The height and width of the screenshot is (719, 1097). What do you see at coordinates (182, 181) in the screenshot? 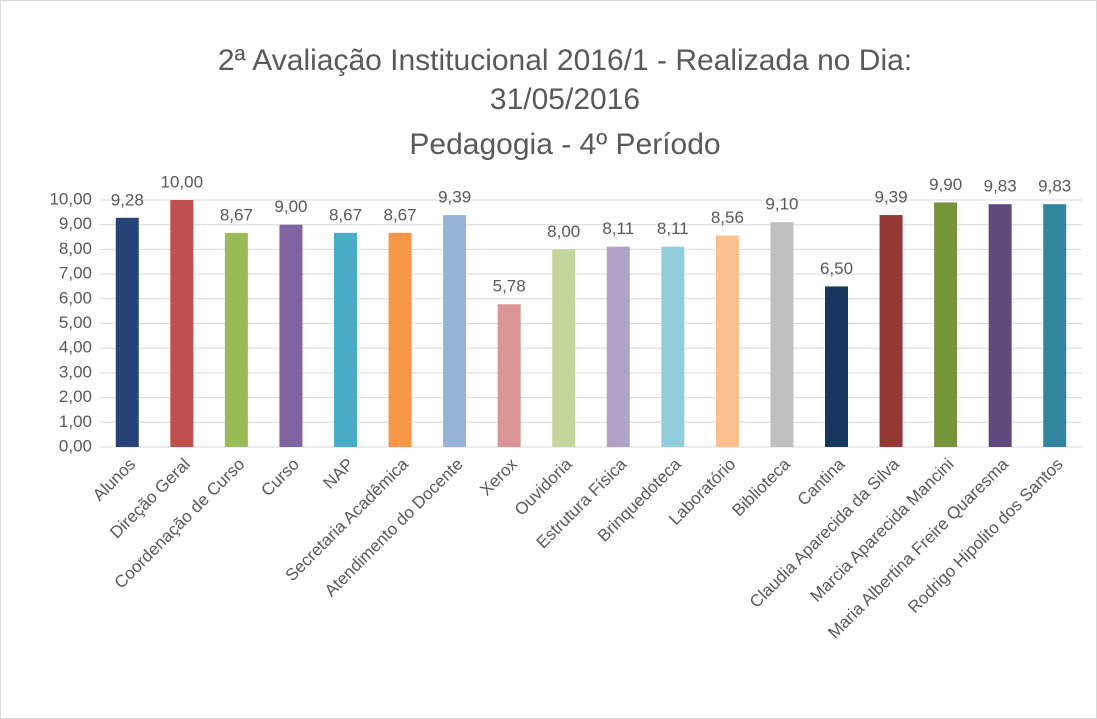
I see `data-label: 10,00` at bounding box center [182, 181].